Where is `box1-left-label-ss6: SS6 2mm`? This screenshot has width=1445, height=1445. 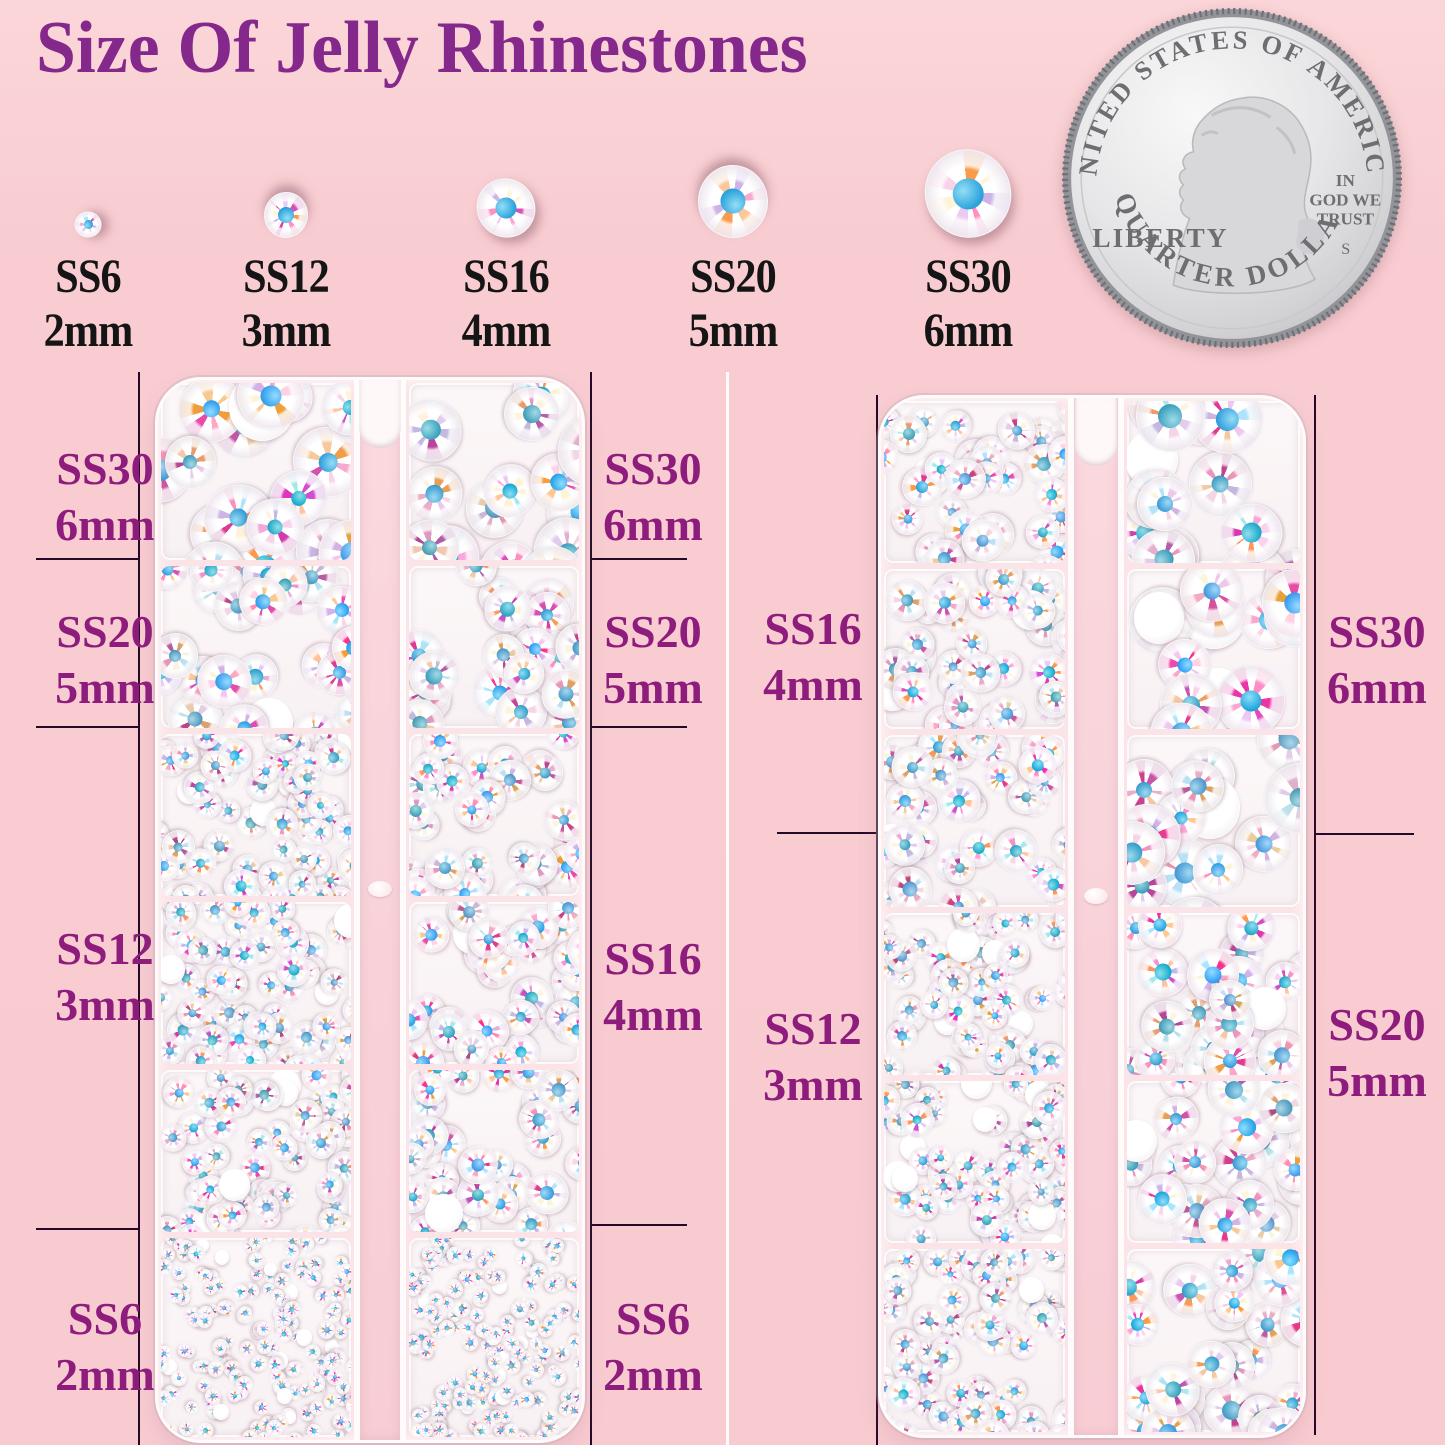 box1-left-label-ss6: SS6 2mm is located at coordinates (105, 1347).